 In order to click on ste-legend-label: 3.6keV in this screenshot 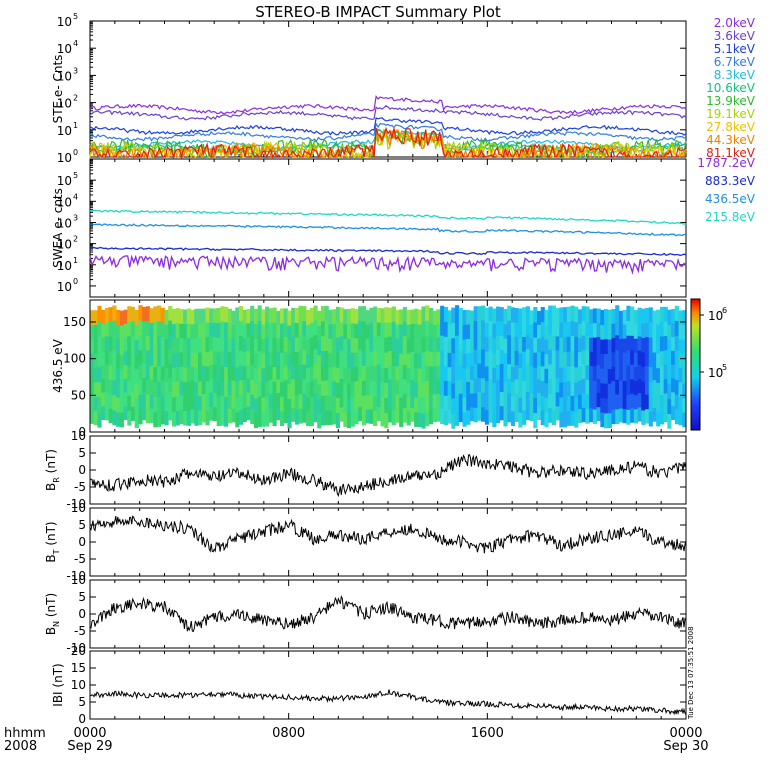, I will do `click(735, 36)`.